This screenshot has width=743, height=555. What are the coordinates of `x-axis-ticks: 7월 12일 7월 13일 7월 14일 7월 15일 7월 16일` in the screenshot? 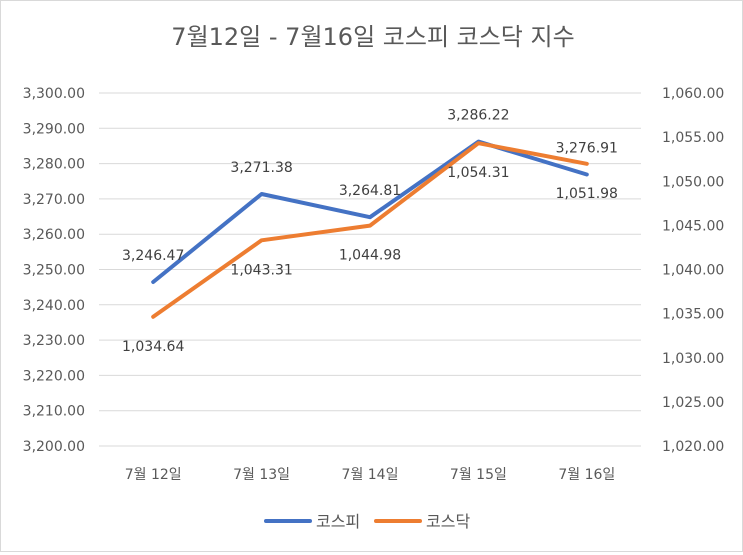 It's located at (370, 475).